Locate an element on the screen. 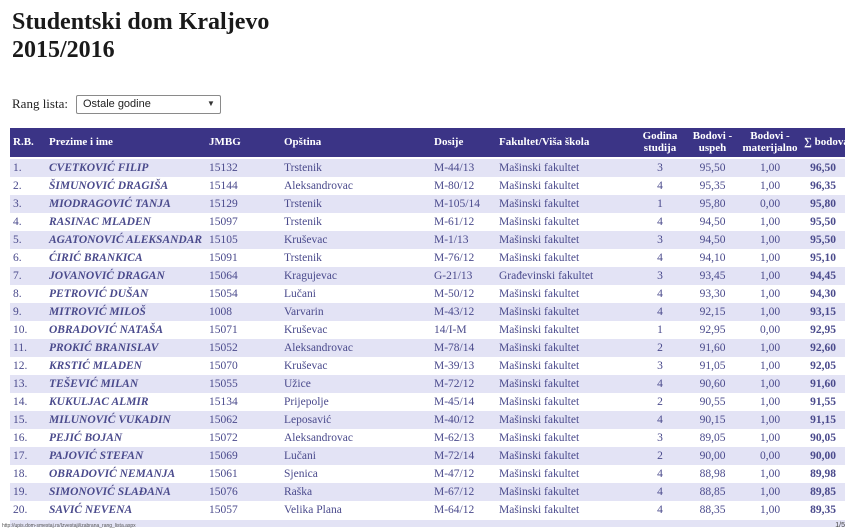 The width and height of the screenshot is (850, 530). cell-dosije: M-39/13 is located at coordinates (454, 365).